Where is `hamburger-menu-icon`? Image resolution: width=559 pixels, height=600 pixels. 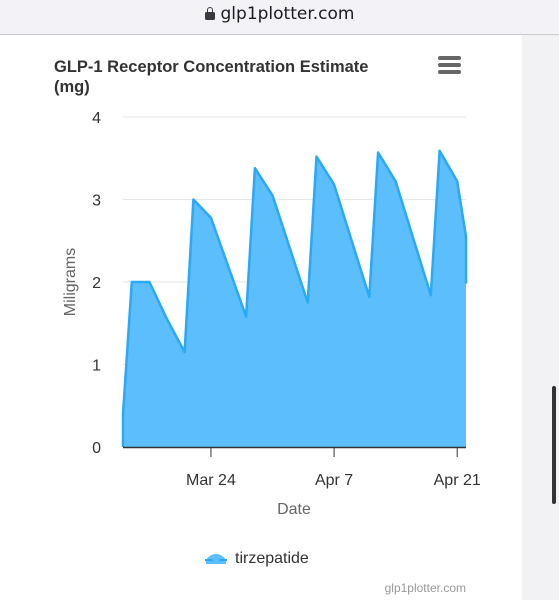
hamburger-menu-icon is located at coordinates (450, 66).